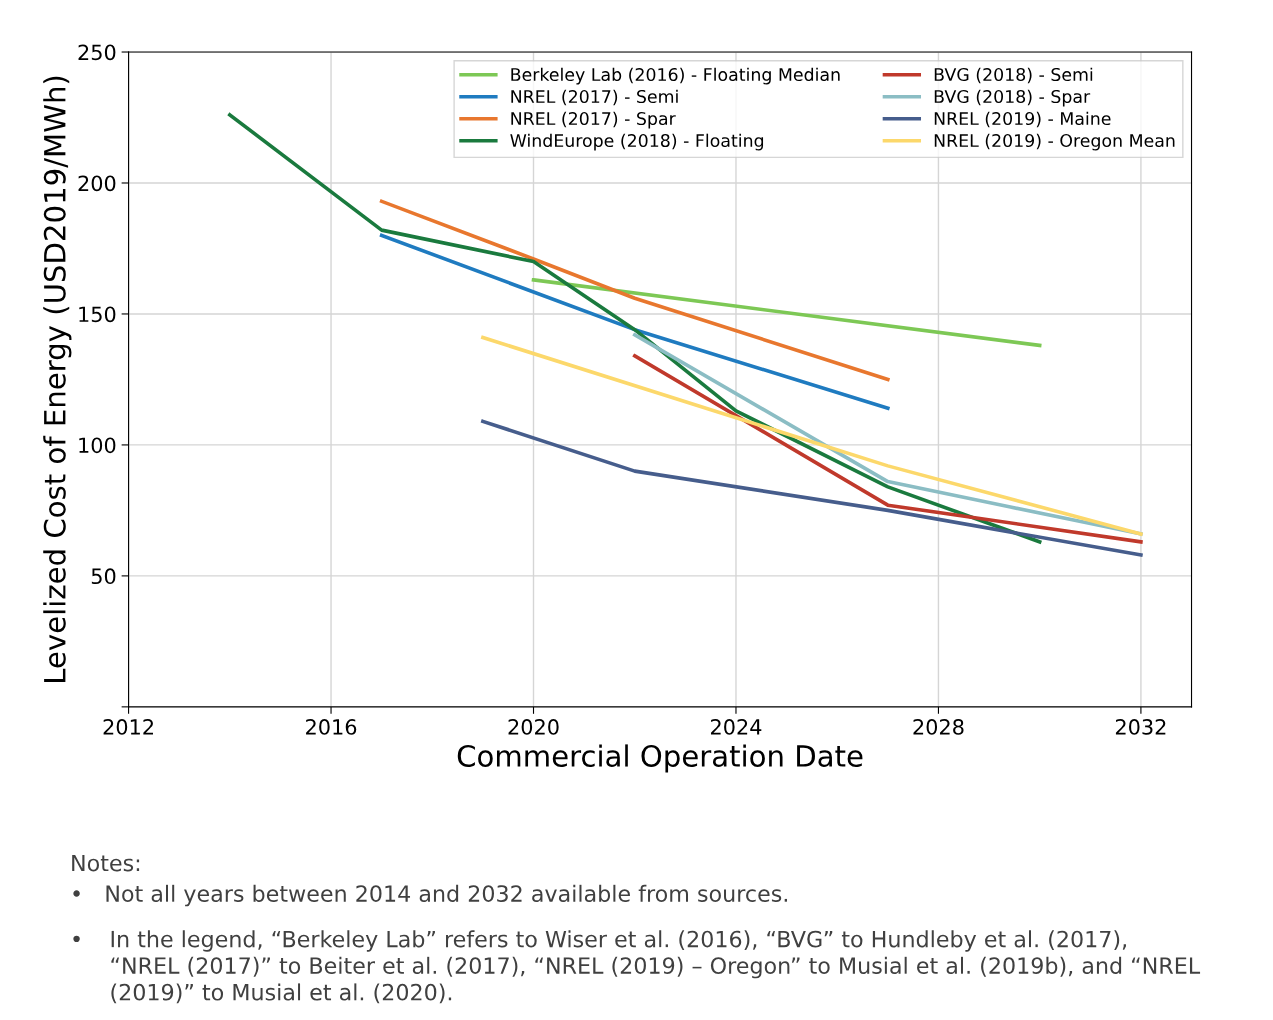 This screenshot has width=1273, height=1020. Describe the element at coordinates (1054, 142) in the screenshot. I see `legend-label: NREL (2019) - Oregon Mean` at that location.